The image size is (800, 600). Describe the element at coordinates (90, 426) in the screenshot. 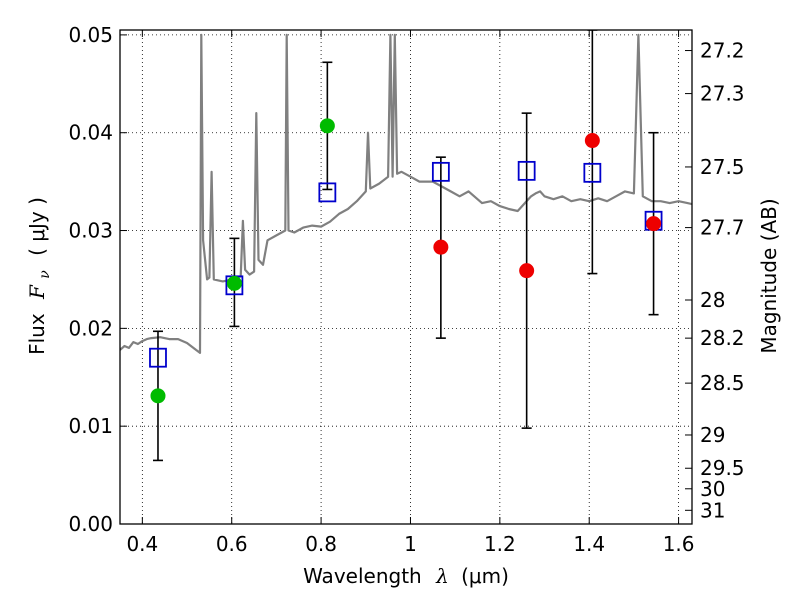

I see `y-tick-label: 0.01` at that location.